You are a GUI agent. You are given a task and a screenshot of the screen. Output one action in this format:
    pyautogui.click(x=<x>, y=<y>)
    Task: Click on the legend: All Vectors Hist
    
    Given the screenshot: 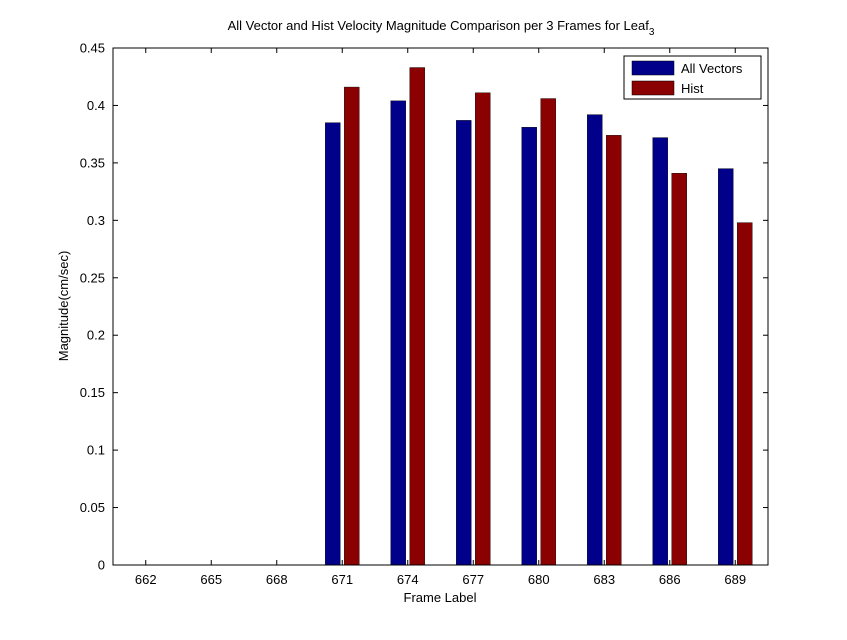 What is the action you would take?
    pyautogui.click(x=692, y=77)
    